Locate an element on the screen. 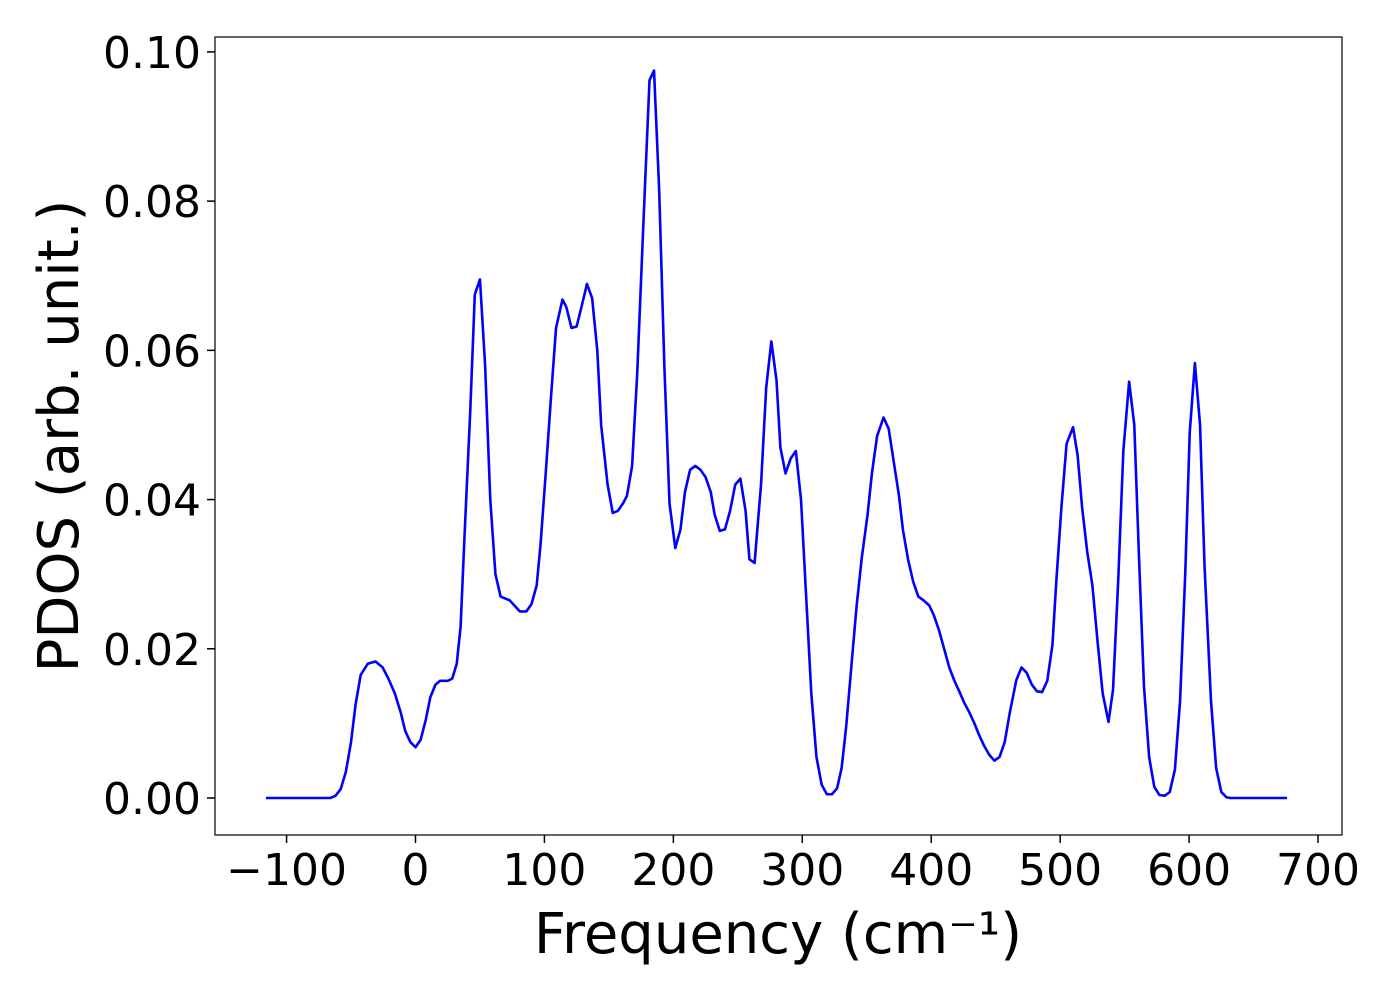 Image resolution: width=1400 pixels, height=1000 pixels. y-tick-label: 0.02 is located at coordinates (152, 650).